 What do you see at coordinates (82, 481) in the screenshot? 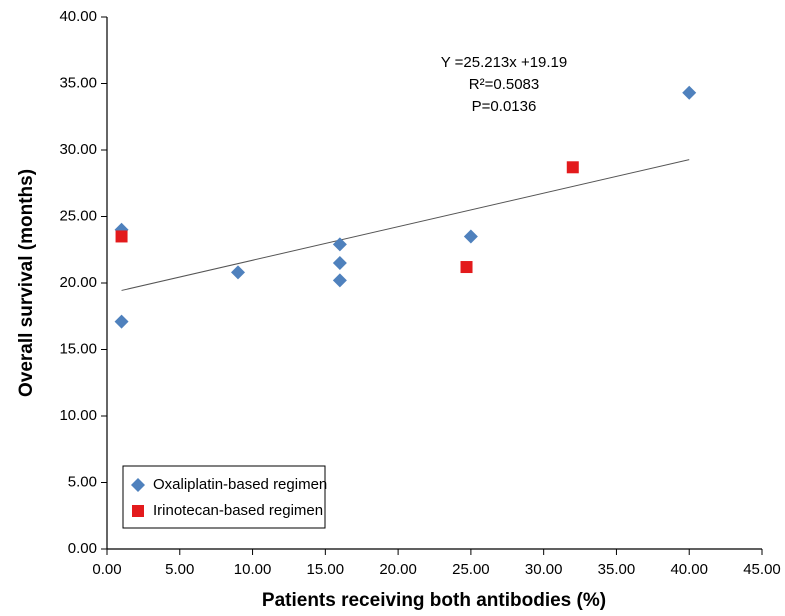
I see `y-tick-label: 5.00` at bounding box center [82, 481].